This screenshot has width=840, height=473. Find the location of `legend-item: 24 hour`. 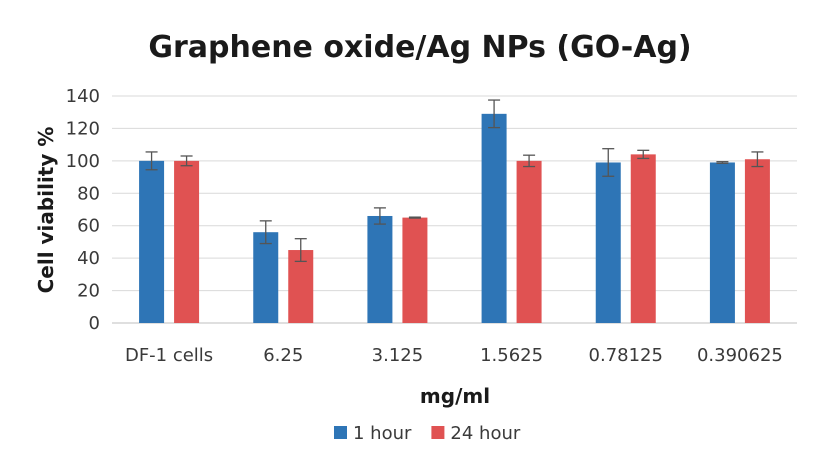

legend-item: 24 hour is located at coordinates (476, 433).